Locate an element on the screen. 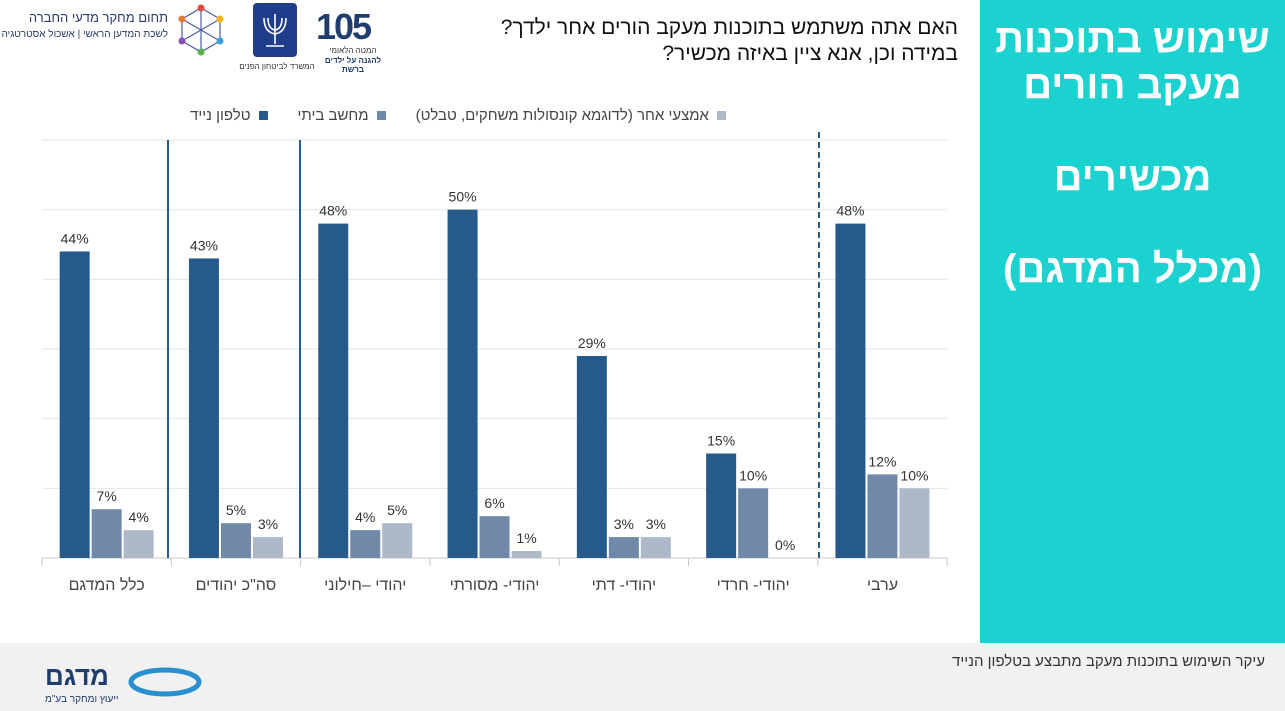 The image size is (1285, 711). legend-swatch-mobile is located at coordinates (263, 115).